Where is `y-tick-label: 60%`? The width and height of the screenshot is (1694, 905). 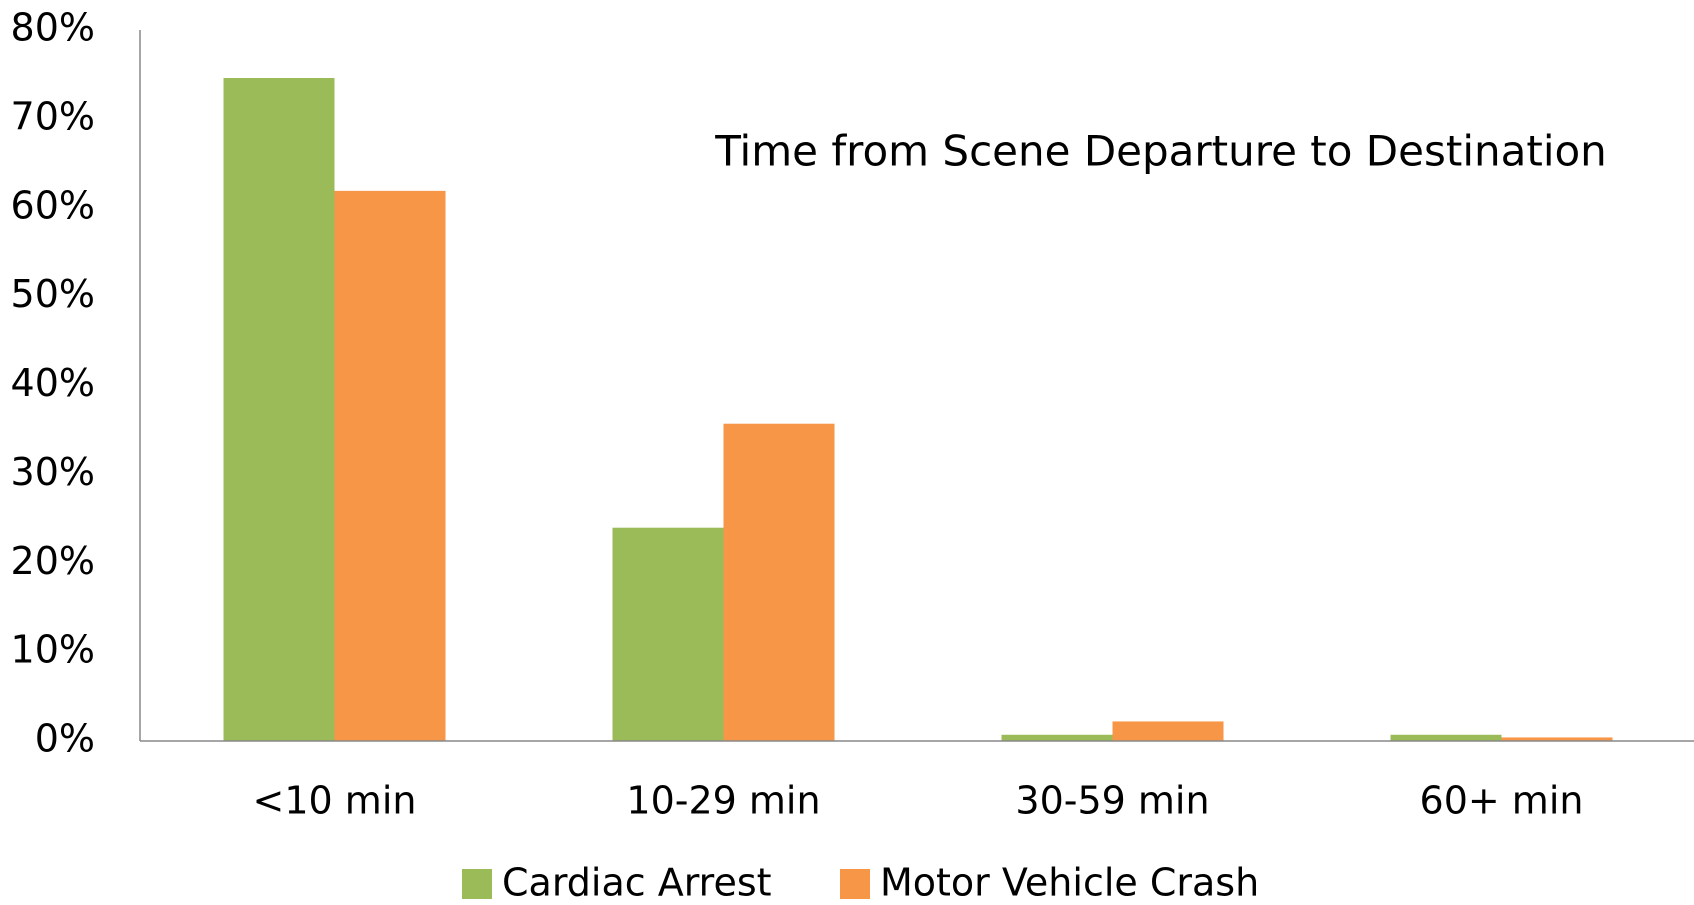 y-tick-label: 60% is located at coordinates (53, 205).